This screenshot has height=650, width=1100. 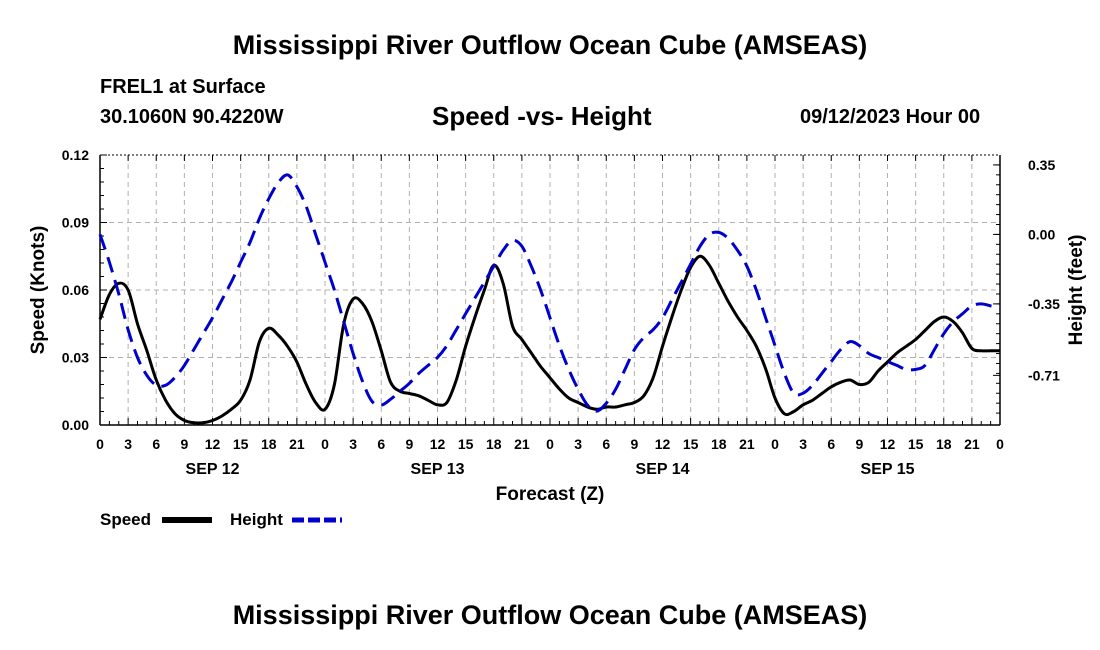 What do you see at coordinates (1041, 234) in the screenshot?
I see `y2-tick-label: 0.00` at bounding box center [1041, 234].